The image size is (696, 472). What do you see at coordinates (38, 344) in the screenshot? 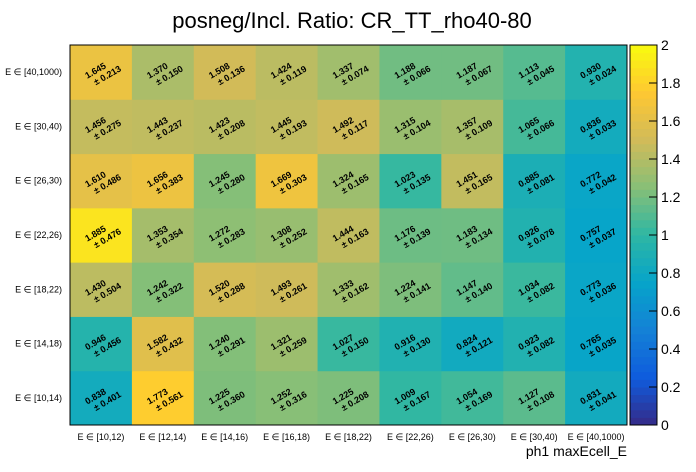
I see `y-tick-label: E ∈ [14,18)` at bounding box center [38, 344].